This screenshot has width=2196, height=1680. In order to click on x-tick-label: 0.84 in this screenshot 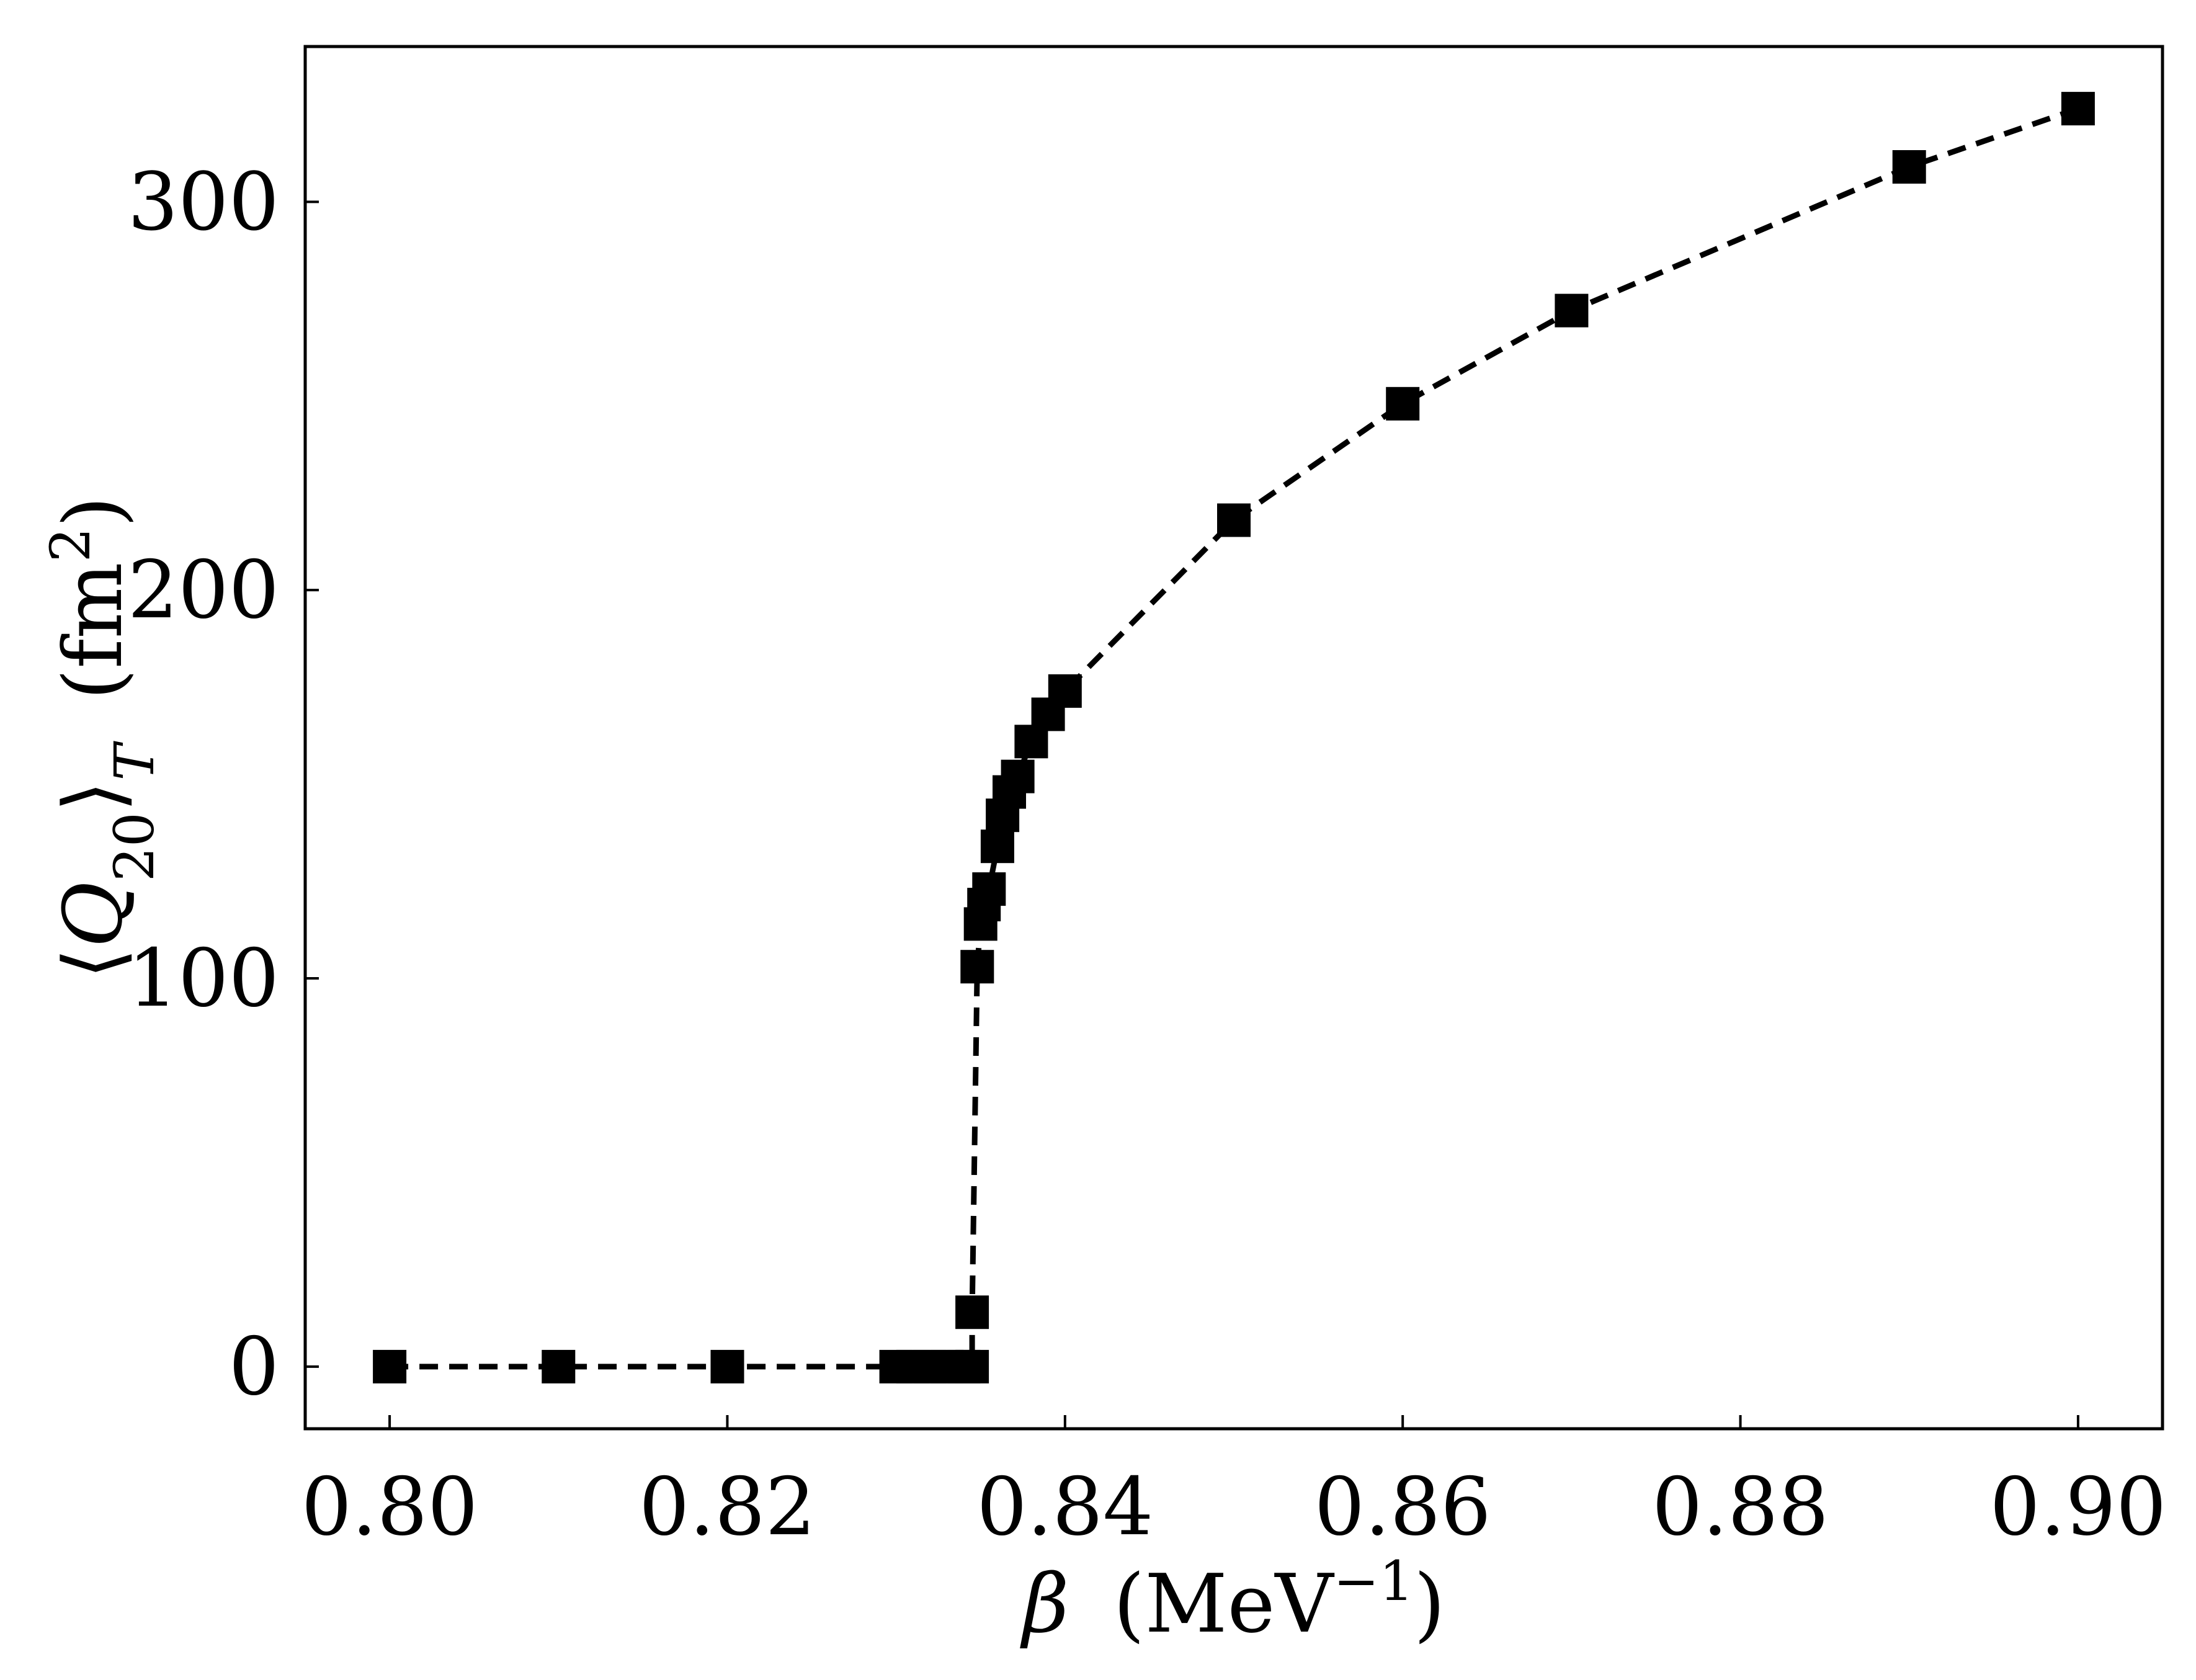, I will do `click(1064, 1507)`.